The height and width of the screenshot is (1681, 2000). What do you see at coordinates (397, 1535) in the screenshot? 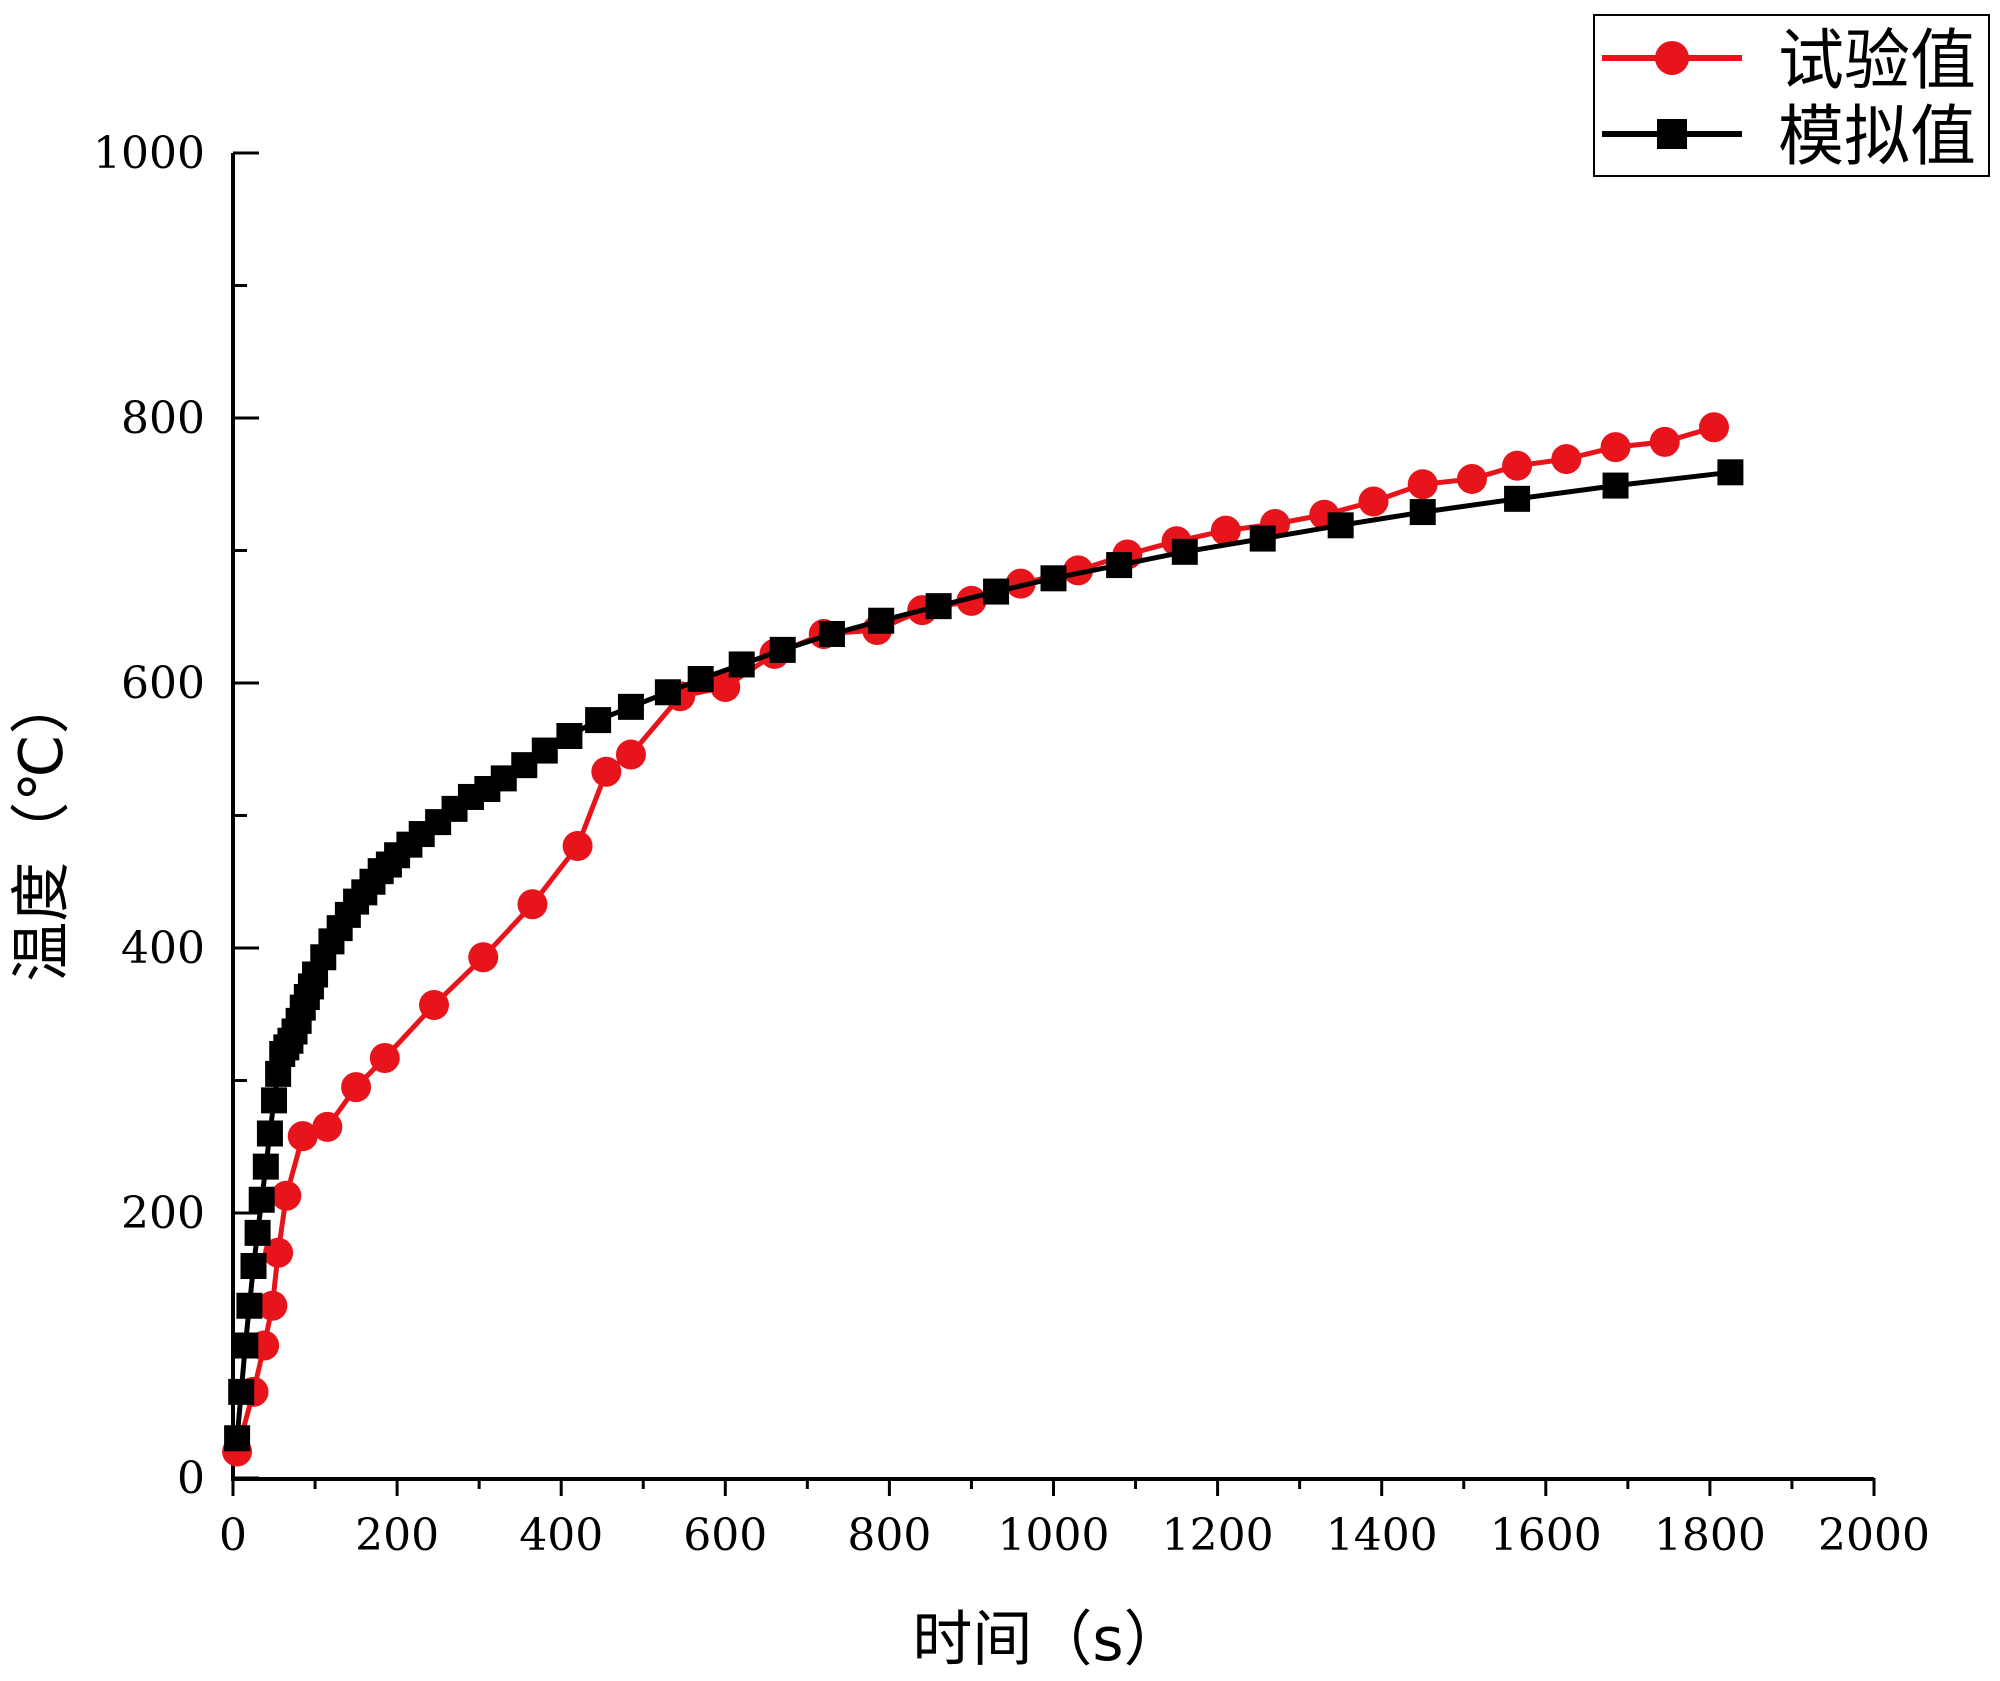
I see `x-tick-label: 200` at bounding box center [397, 1535].